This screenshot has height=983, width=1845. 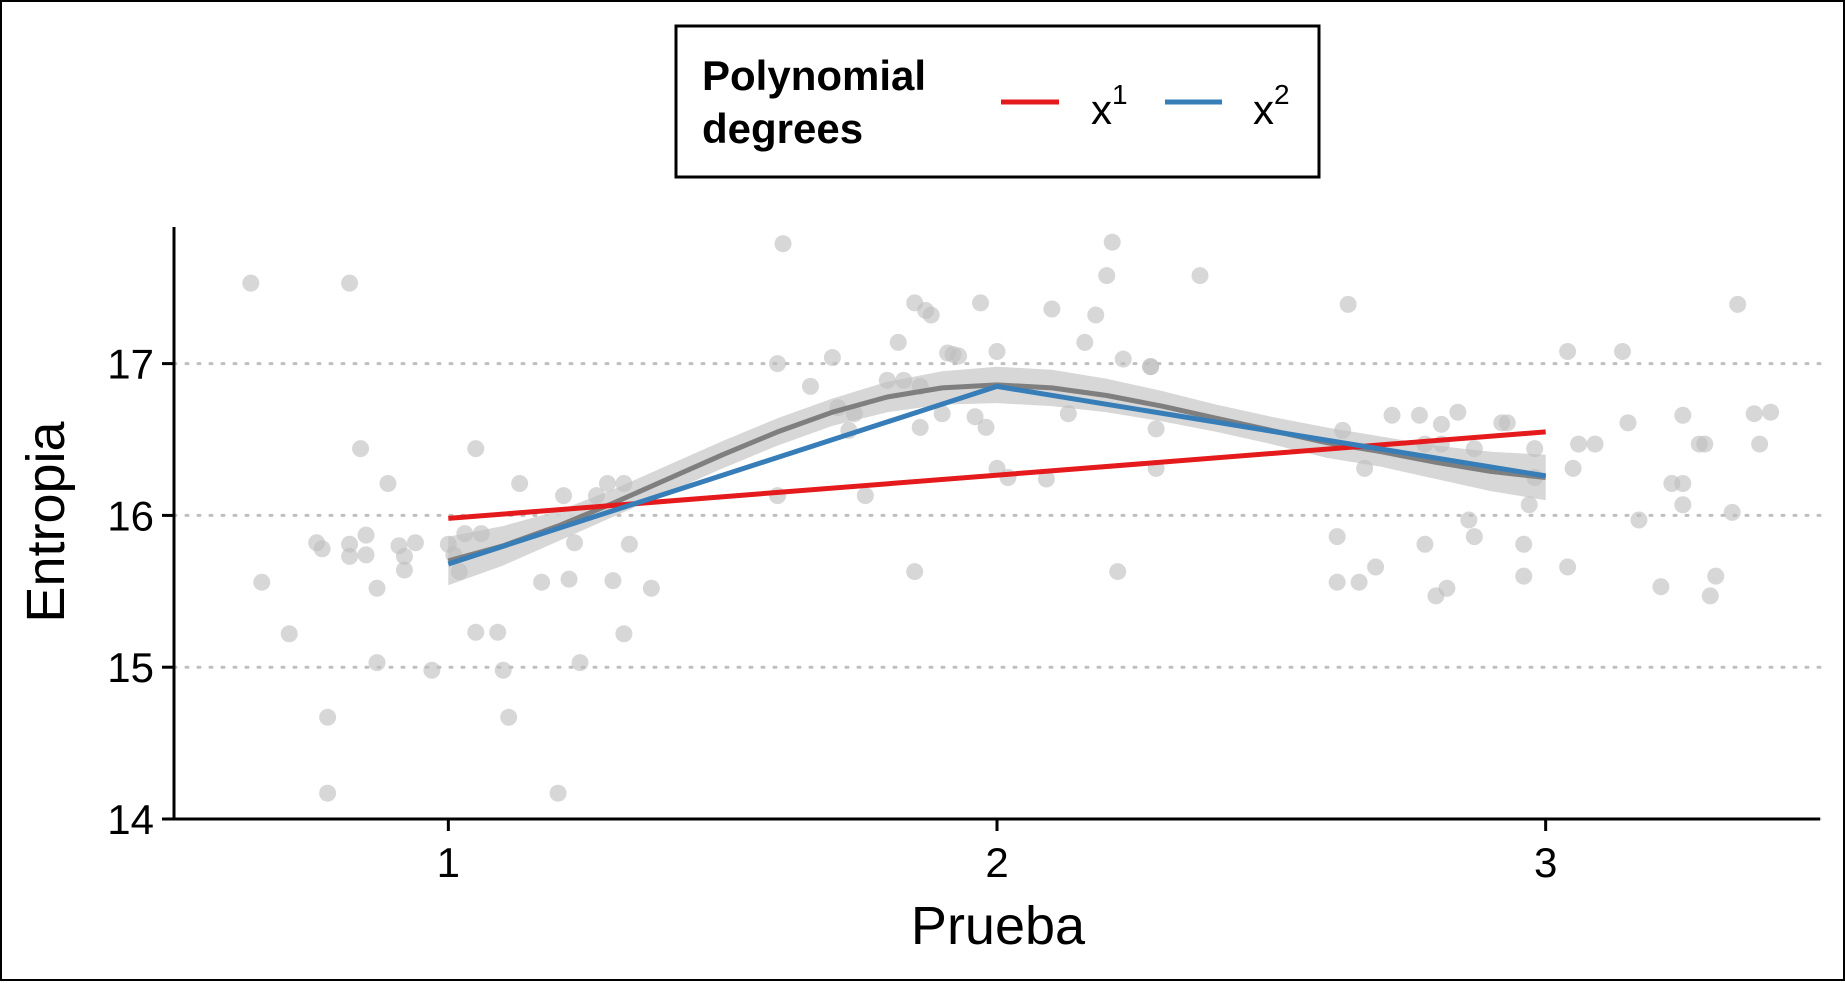 What do you see at coordinates (448, 862) in the screenshot?
I see `x-tick-label-1: 1` at bounding box center [448, 862].